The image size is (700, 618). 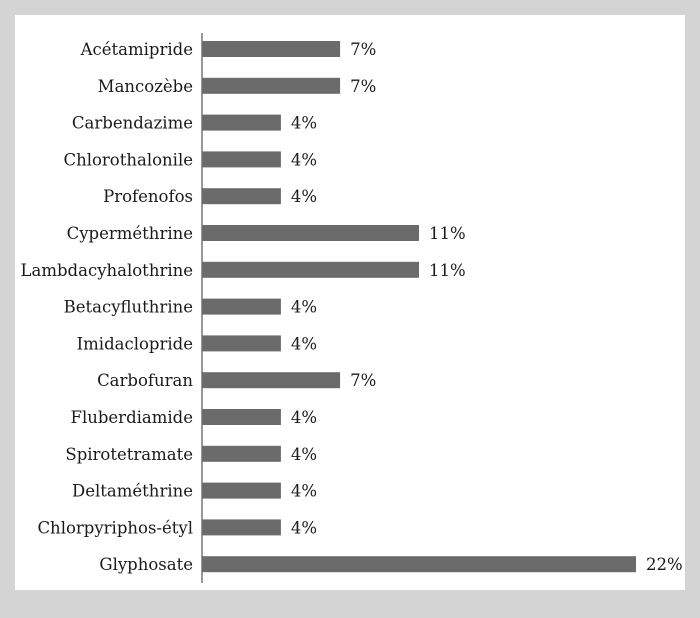 What do you see at coordinates (132, 417) in the screenshot?
I see `category-label: Fluberdiamide` at bounding box center [132, 417].